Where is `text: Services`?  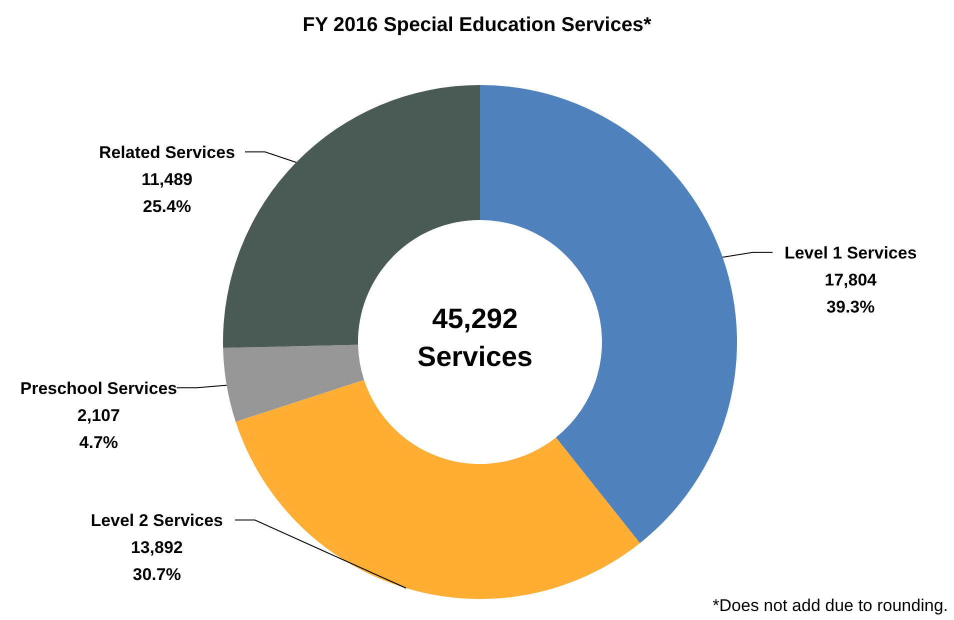 text: Services is located at coordinates (475, 356).